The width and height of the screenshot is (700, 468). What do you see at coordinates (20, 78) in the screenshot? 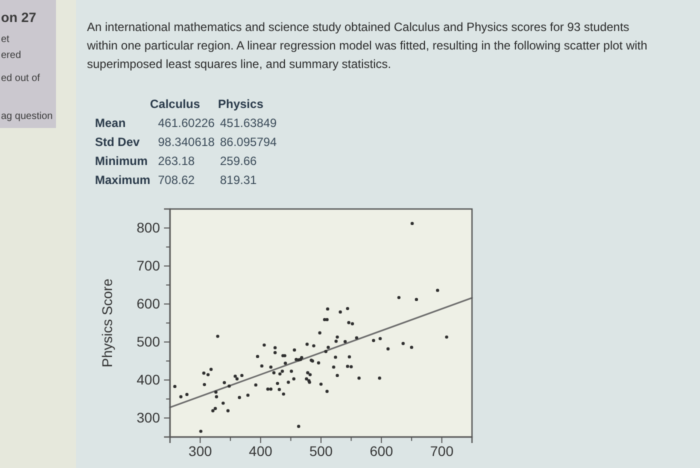
I see `text: ed out of` at bounding box center [20, 78].